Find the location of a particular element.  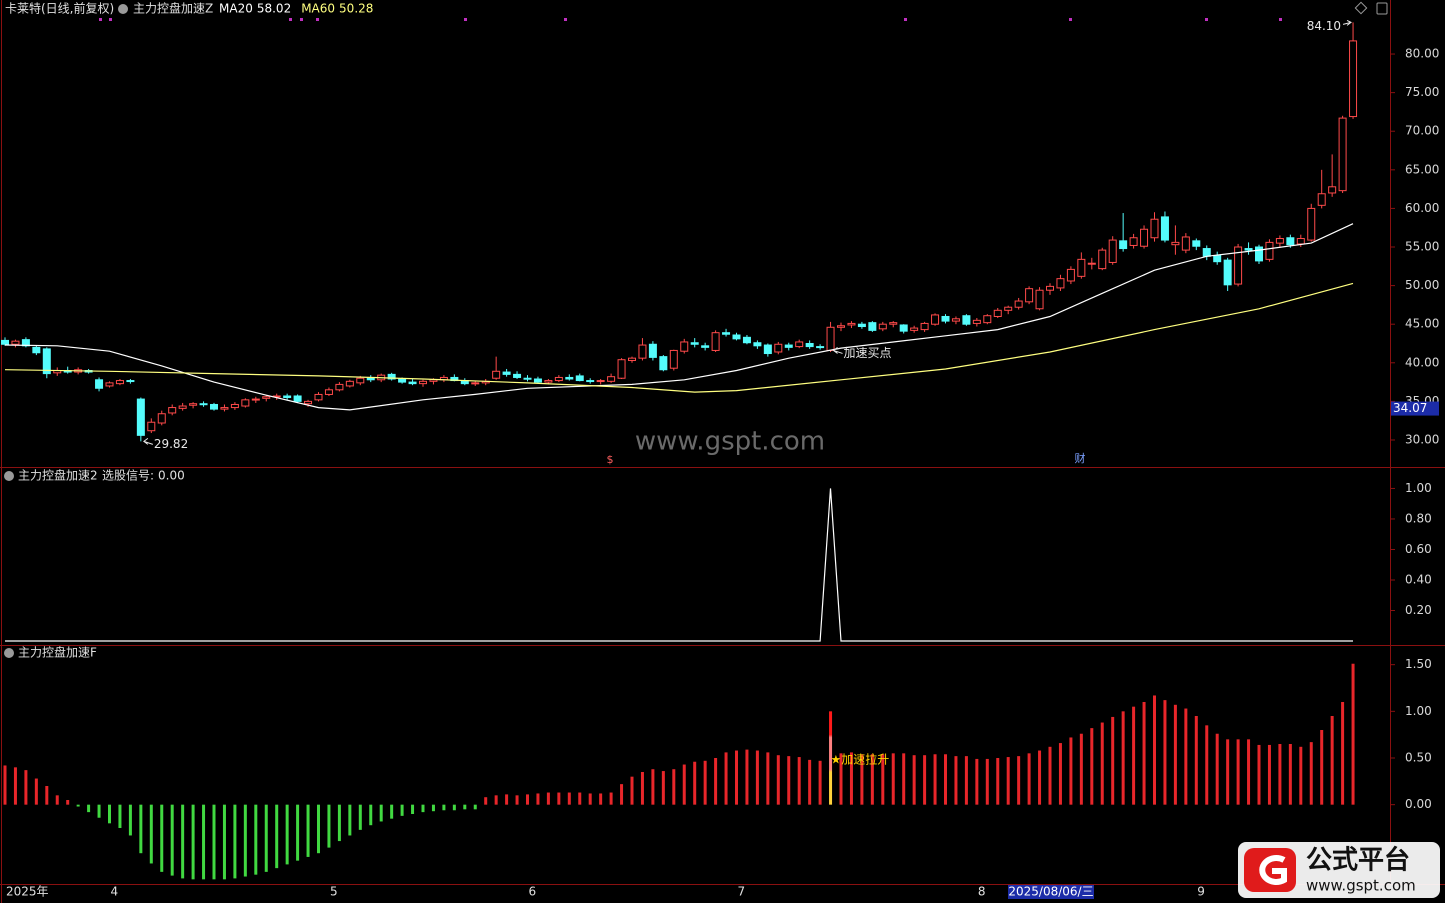

annotation: 84.10 is located at coordinates (1324, 26).